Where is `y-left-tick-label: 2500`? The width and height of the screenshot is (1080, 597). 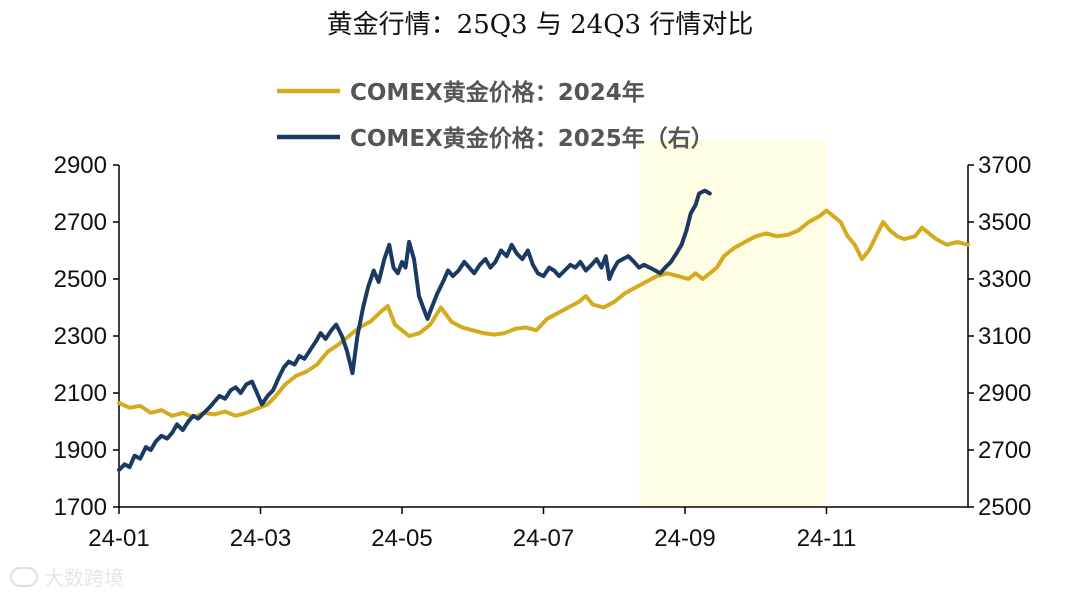 y-left-tick-label: 2500 is located at coordinates (80, 279).